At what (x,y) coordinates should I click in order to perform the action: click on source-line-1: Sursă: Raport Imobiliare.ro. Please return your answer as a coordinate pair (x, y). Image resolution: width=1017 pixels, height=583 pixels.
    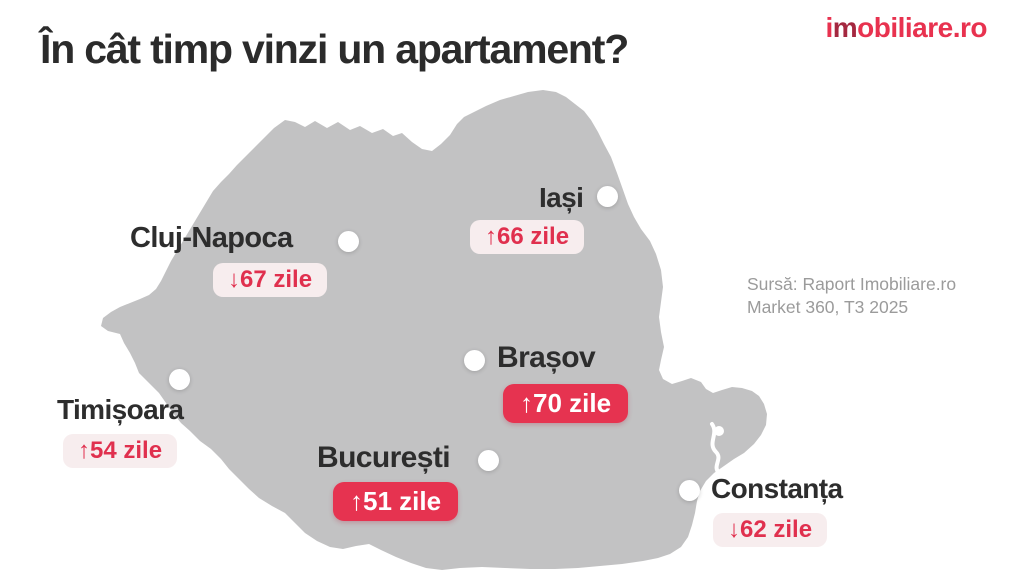
    Looking at the image, I should click on (852, 284).